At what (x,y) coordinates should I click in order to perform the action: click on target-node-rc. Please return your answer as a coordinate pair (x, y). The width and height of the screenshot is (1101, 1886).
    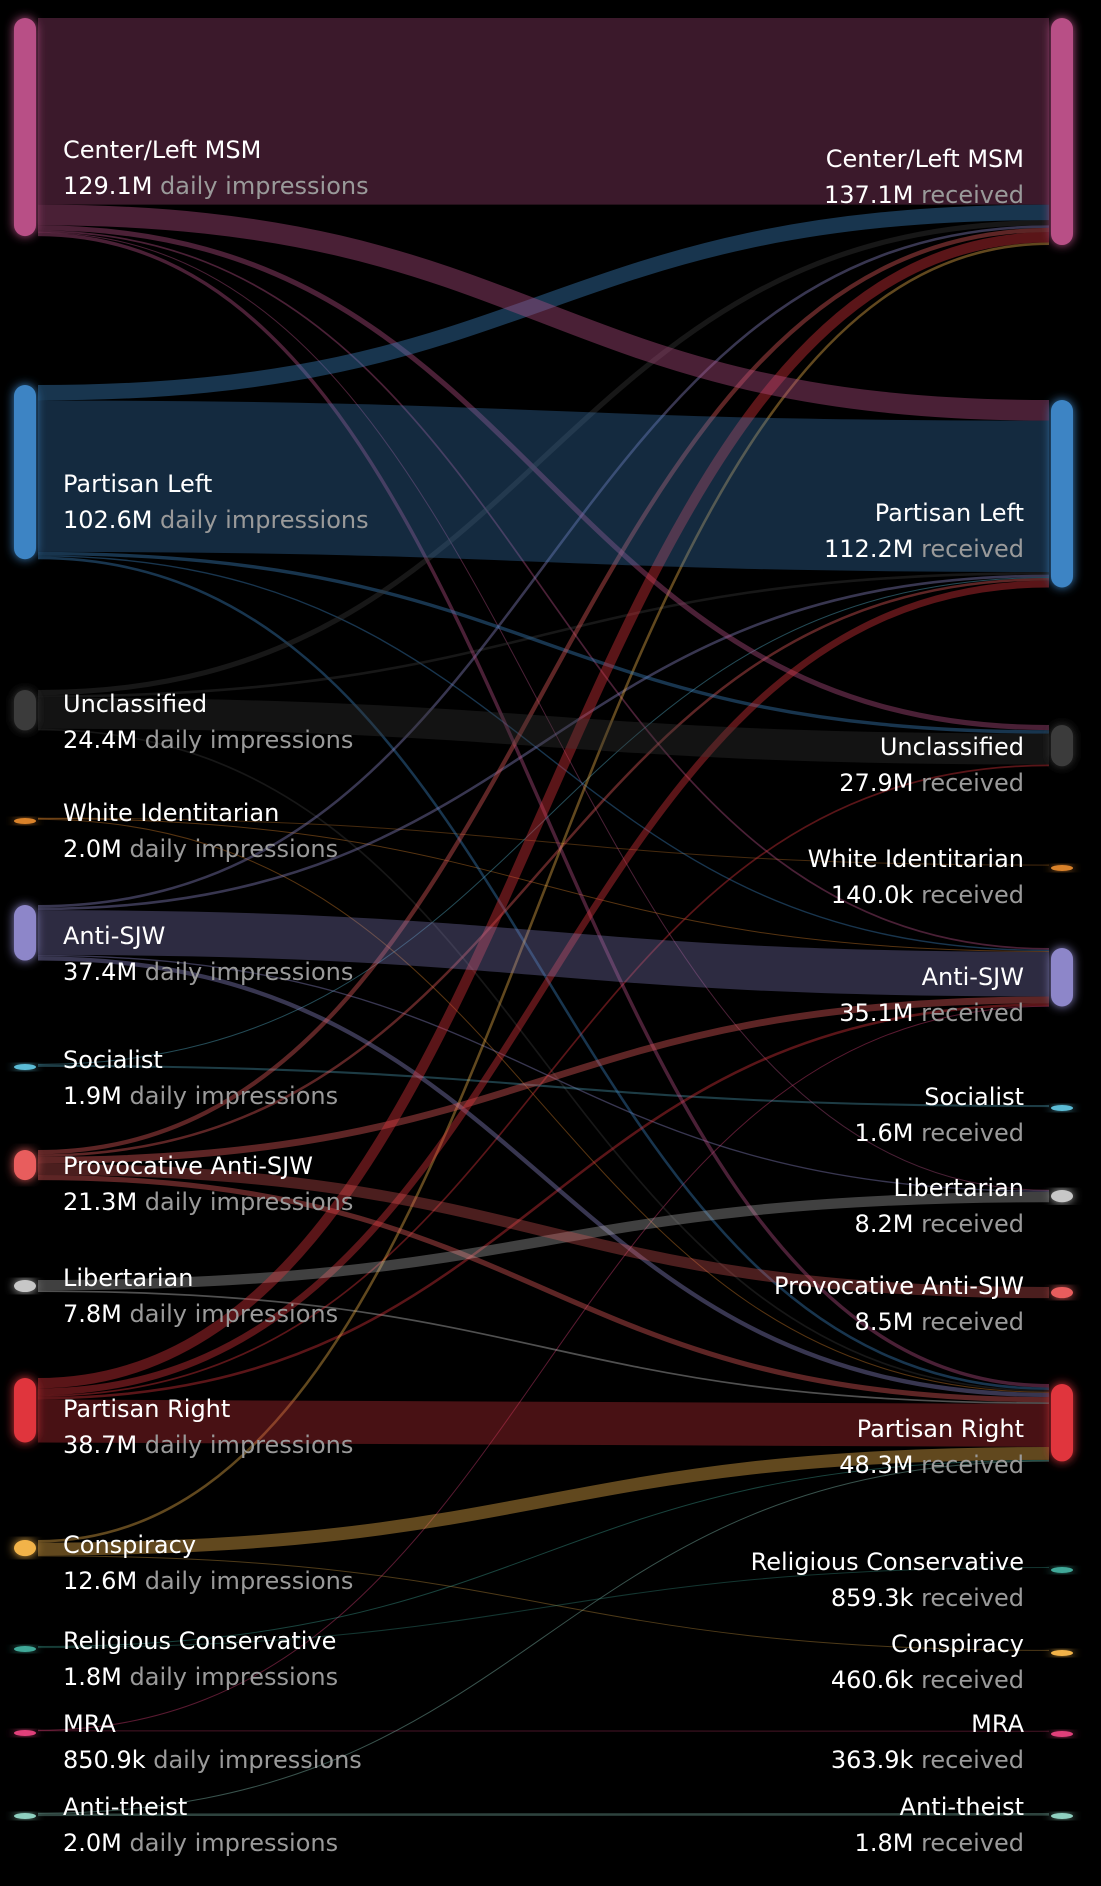
    Looking at the image, I should click on (1062, 1570).